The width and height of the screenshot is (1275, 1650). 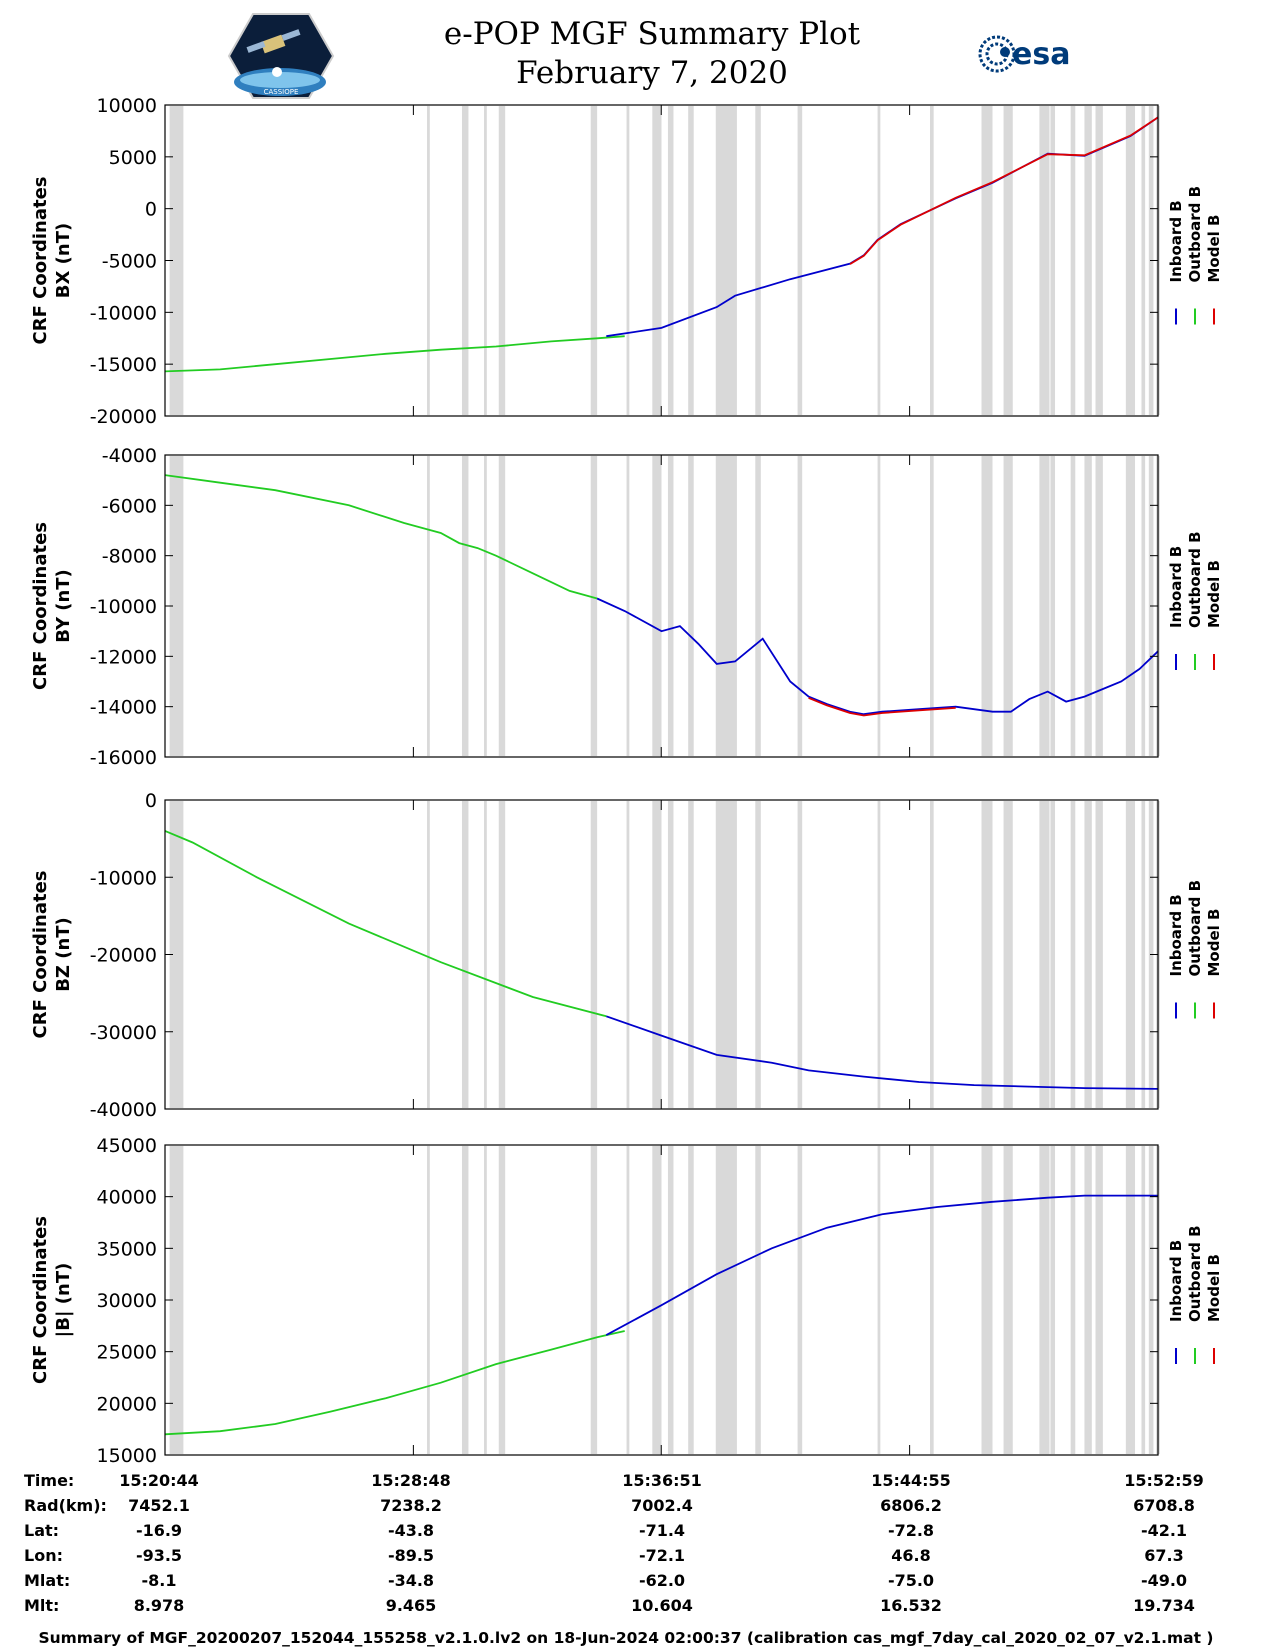 I want to click on ephemeris-value: 15:44:55, so click(x=911, y=1480).